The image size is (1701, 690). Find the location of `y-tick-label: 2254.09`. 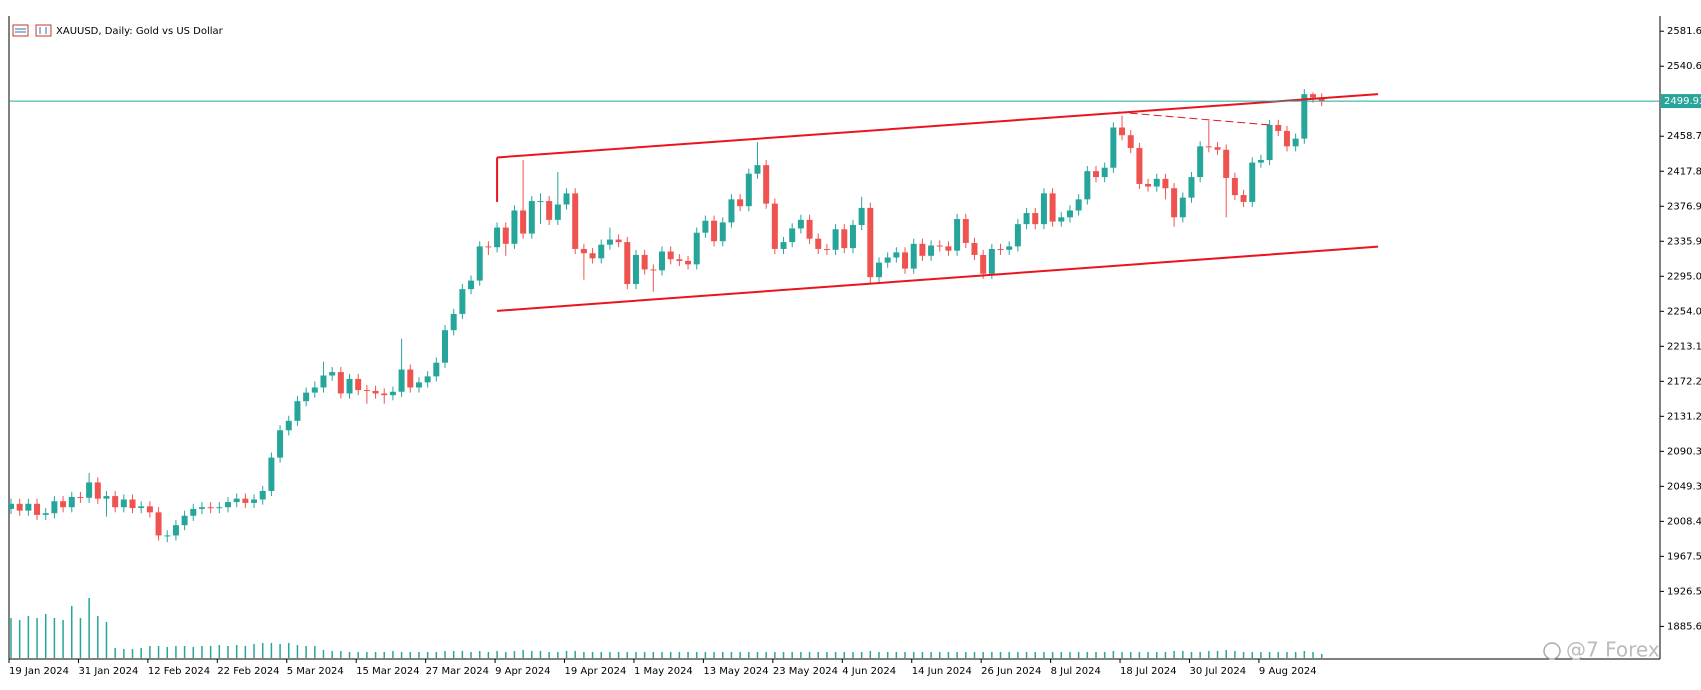

y-tick-label: 2254.09 is located at coordinates (1684, 311).